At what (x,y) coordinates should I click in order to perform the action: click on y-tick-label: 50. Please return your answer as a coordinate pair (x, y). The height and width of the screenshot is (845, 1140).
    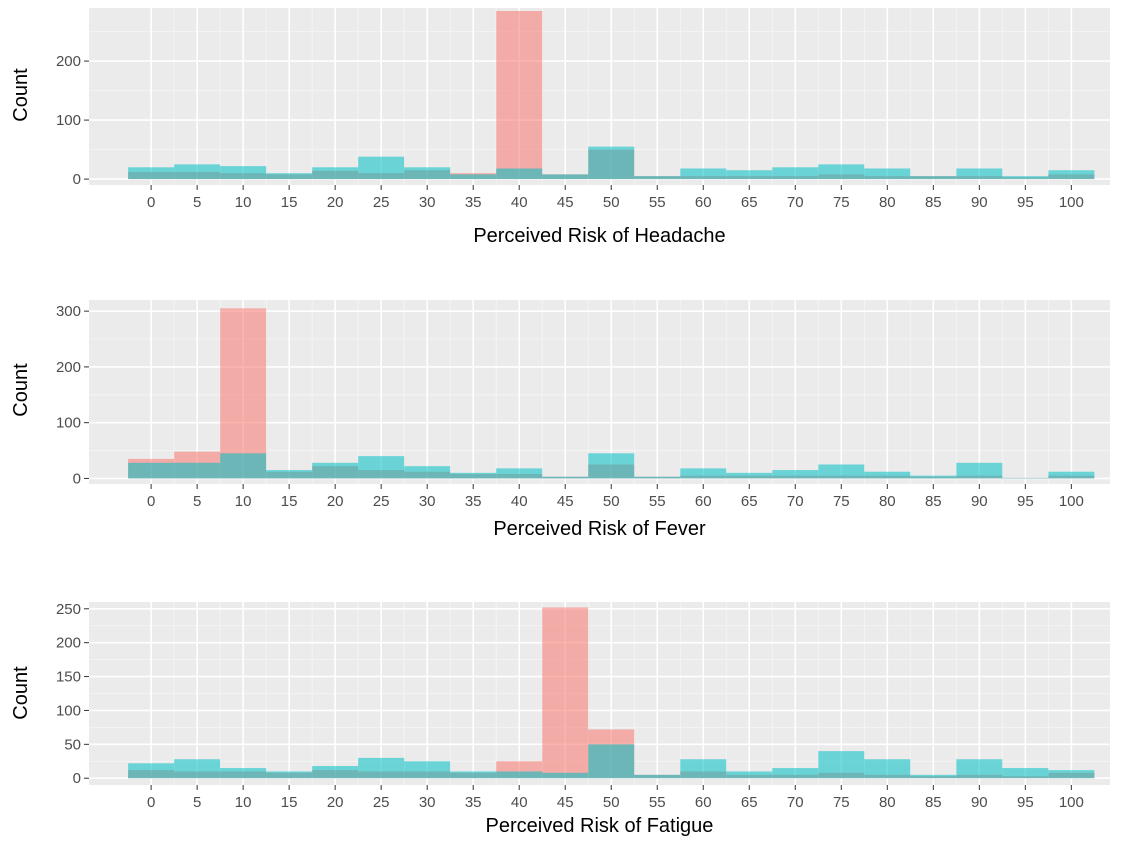
    Looking at the image, I should click on (72, 744).